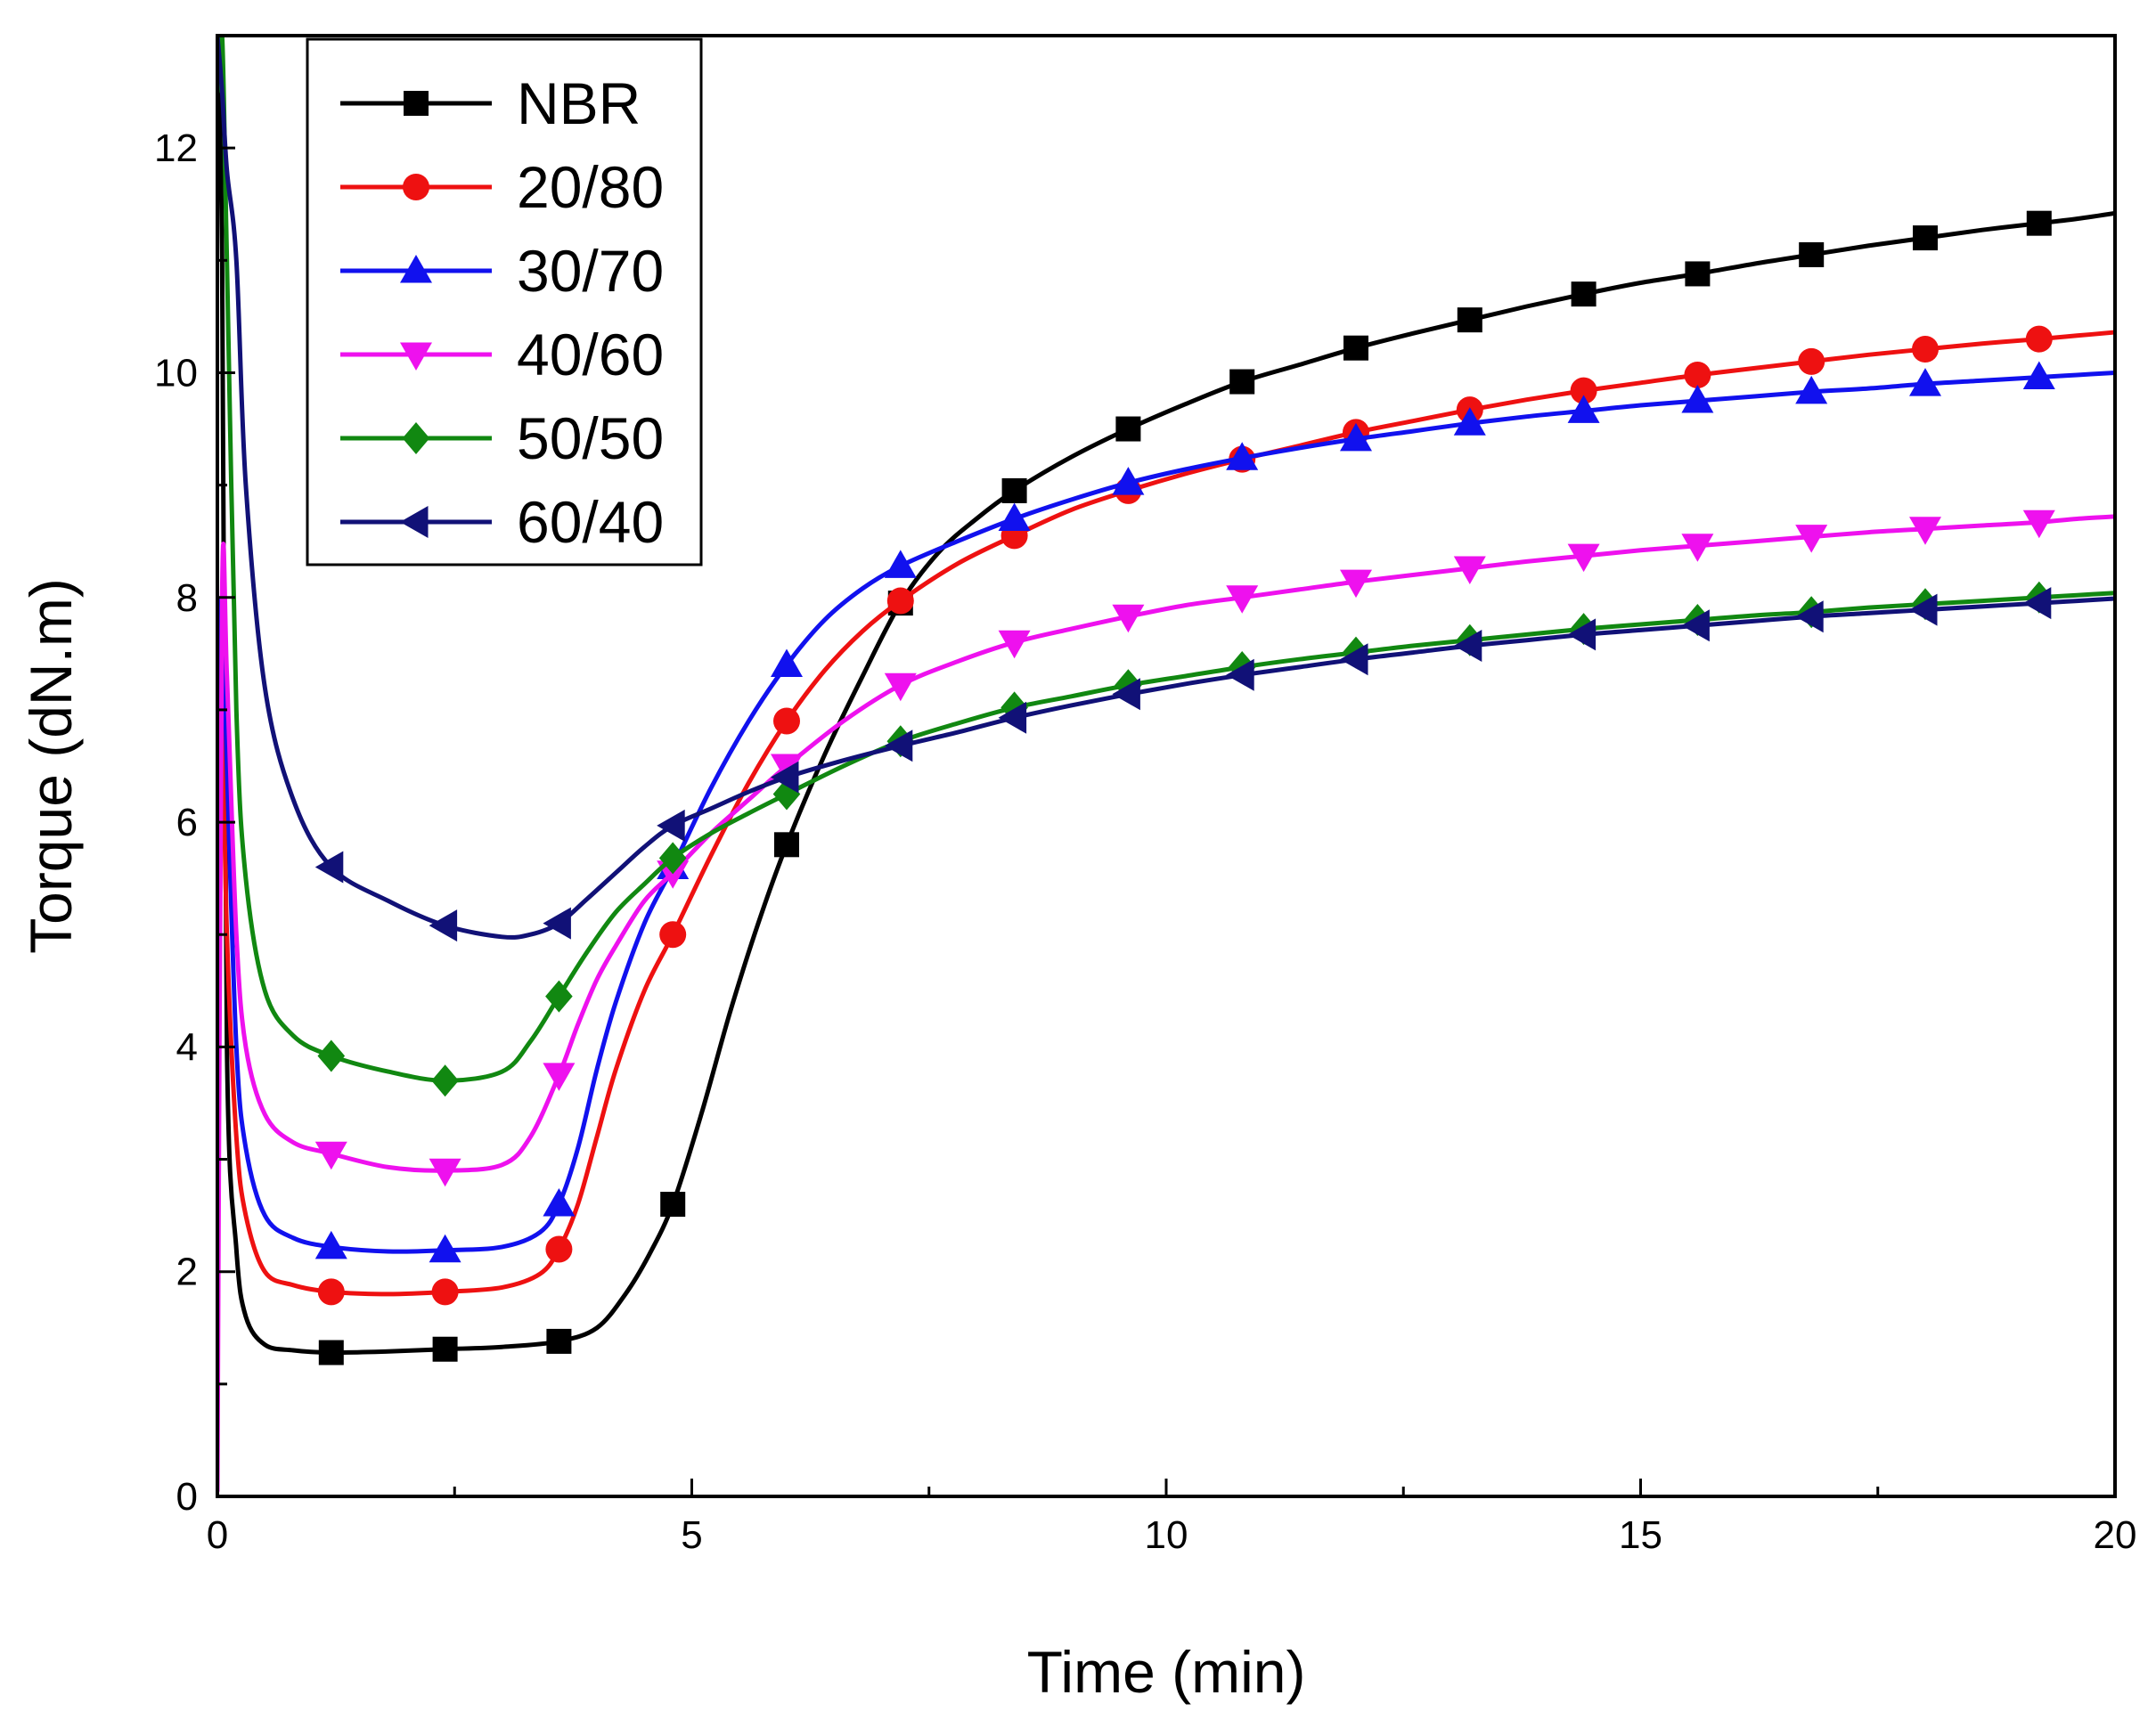 This screenshot has width=2156, height=1736. I want to click on legend-entry: 60/40, so click(502, 522).